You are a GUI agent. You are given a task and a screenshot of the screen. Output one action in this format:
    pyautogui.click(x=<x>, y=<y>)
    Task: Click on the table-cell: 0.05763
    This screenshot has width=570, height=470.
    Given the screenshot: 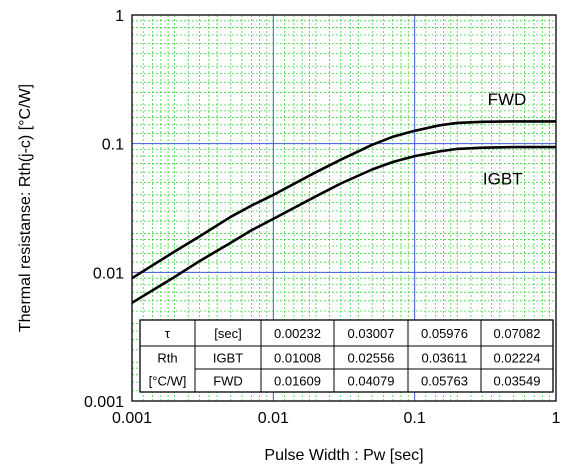 What is the action you would take?
    pyautogui.click(x=444, y=381)
    